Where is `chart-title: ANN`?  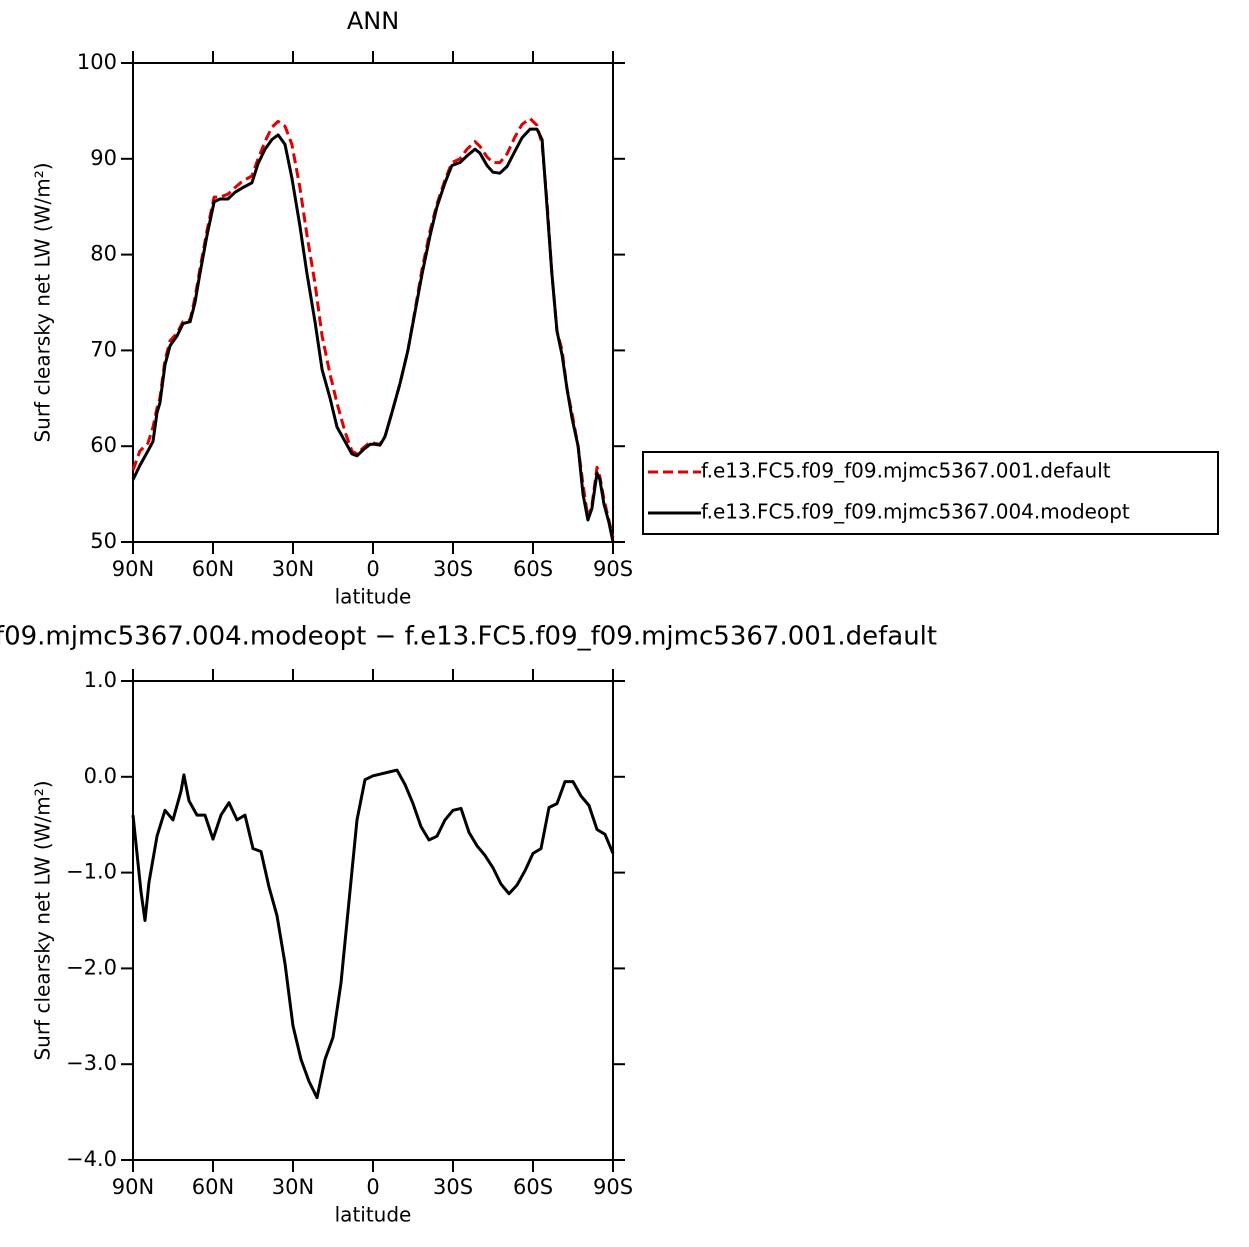 chart-title: ANN is located at coordinates (373, 21).